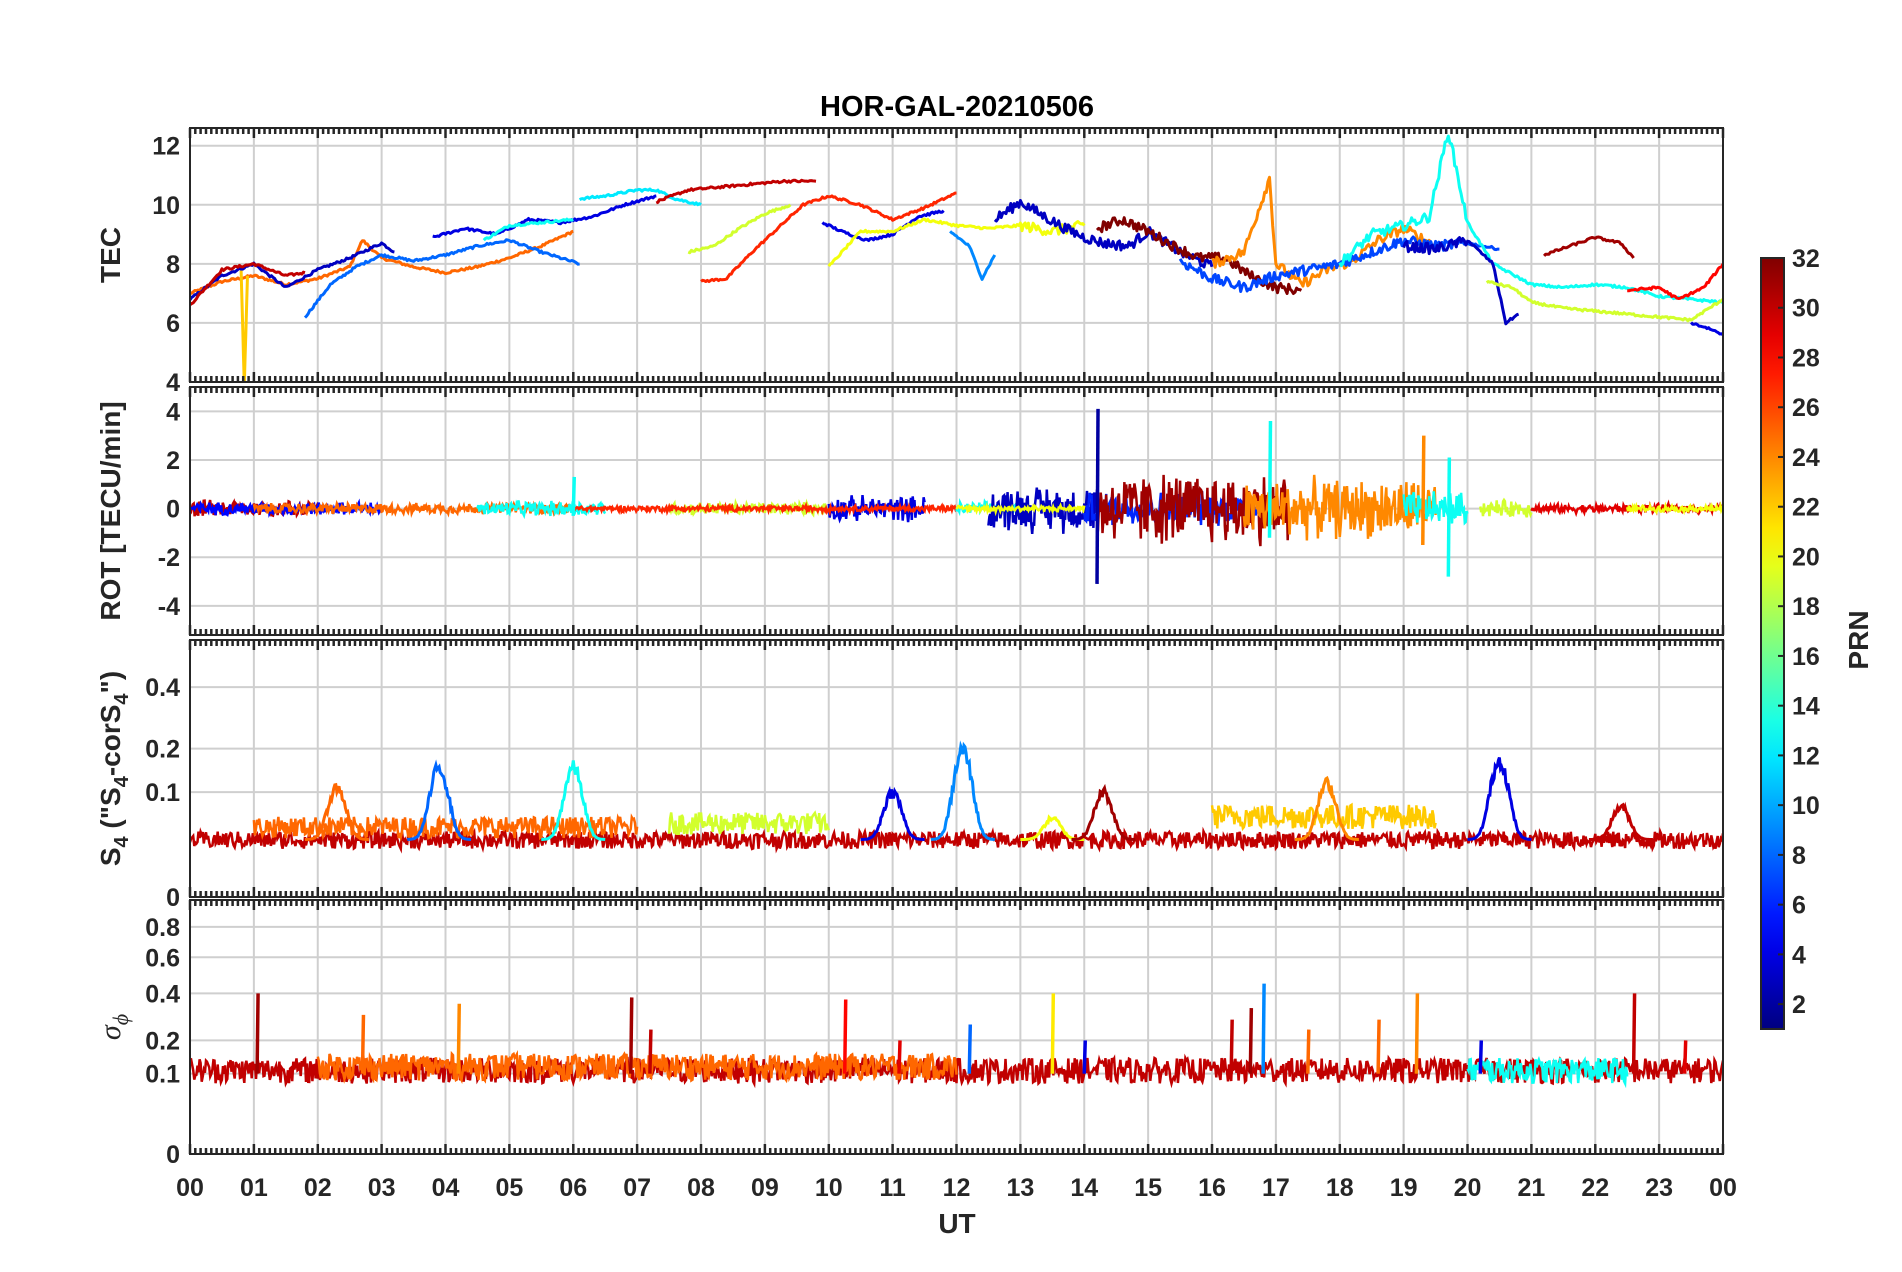 Image resolution: width=1902 pixels, height=1272 pixels. I want to click on x-tick-label: 02, so click(318, 1188).